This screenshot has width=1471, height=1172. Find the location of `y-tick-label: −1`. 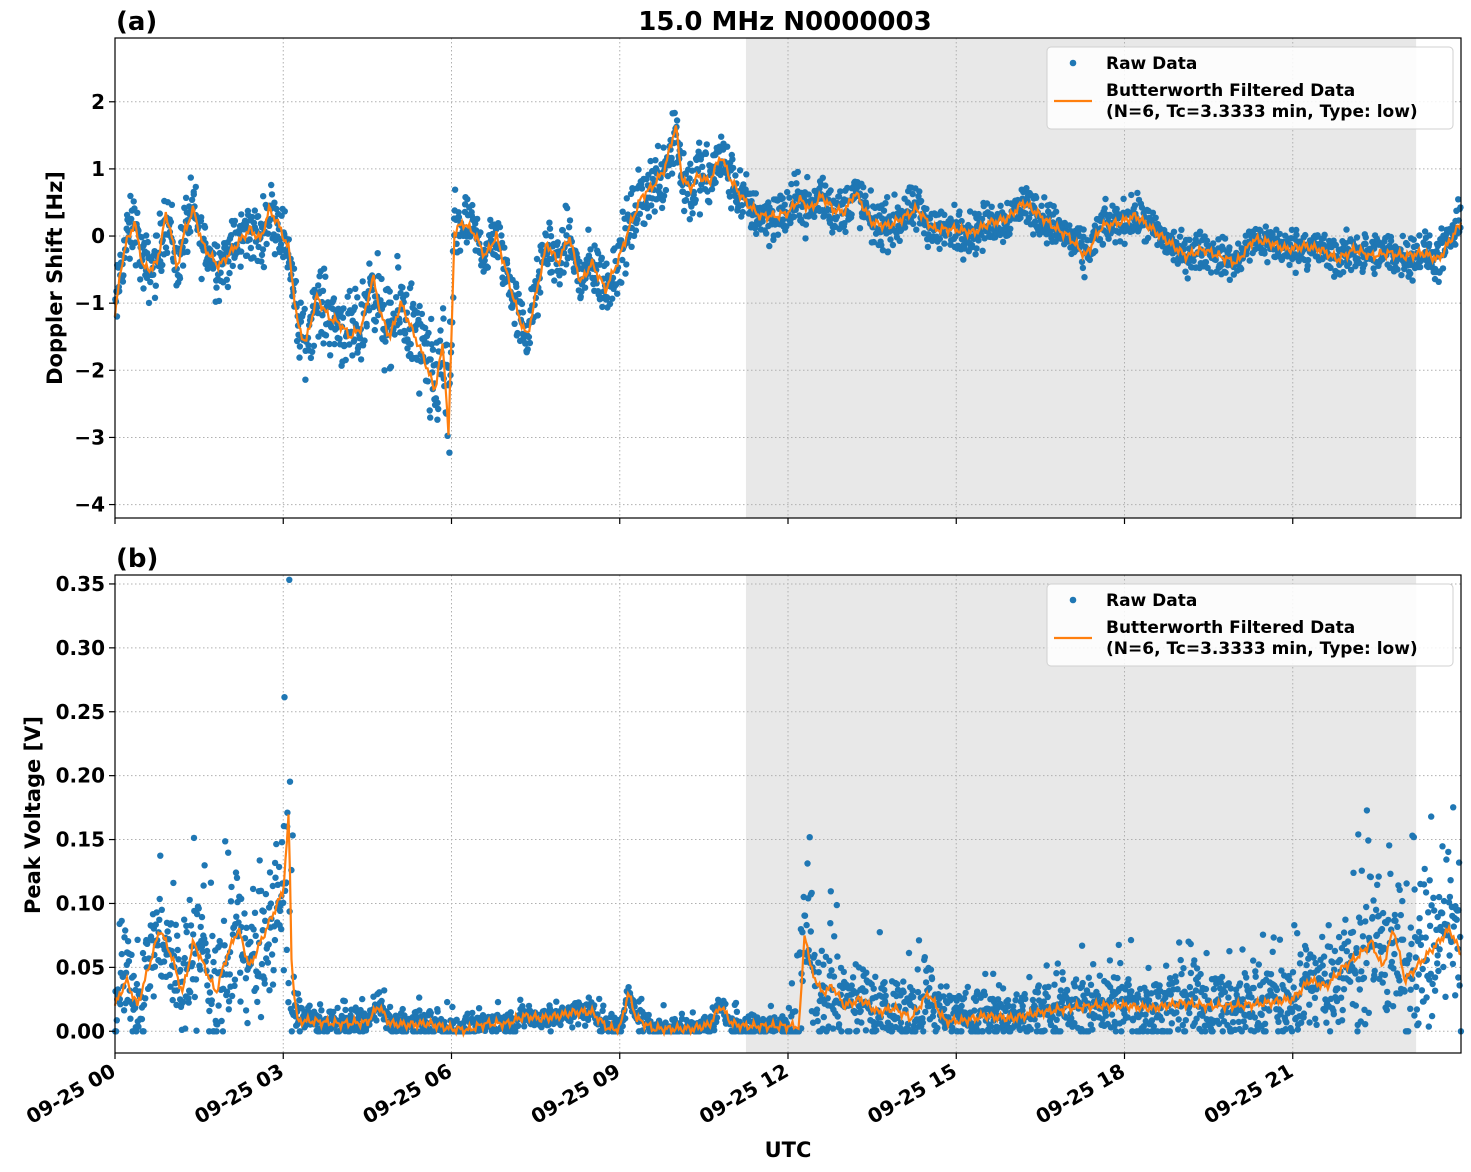

y-tick-label: −1 is located at coordinates (89, 303).